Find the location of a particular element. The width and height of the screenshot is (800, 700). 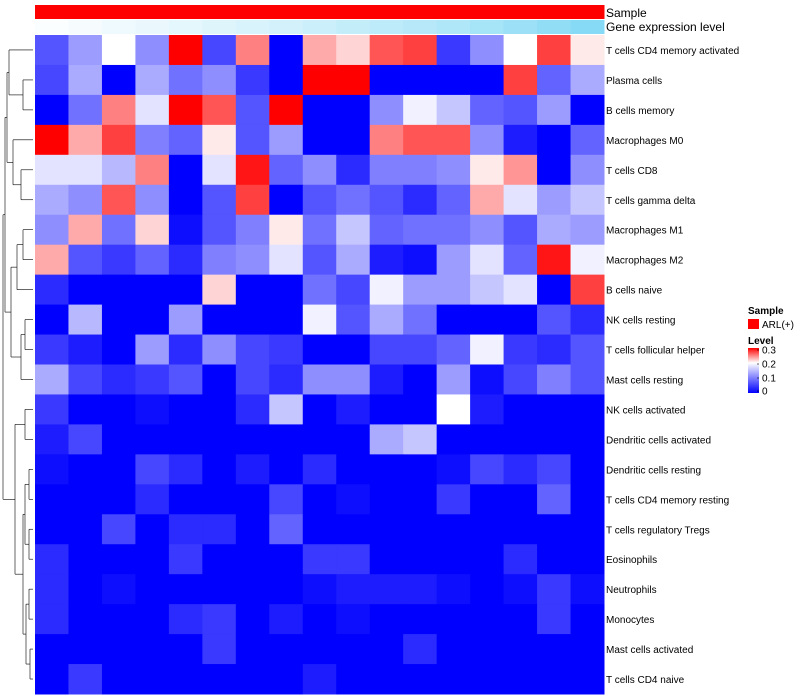

row-label: NK cells activated is located at coordinates (645, 410).